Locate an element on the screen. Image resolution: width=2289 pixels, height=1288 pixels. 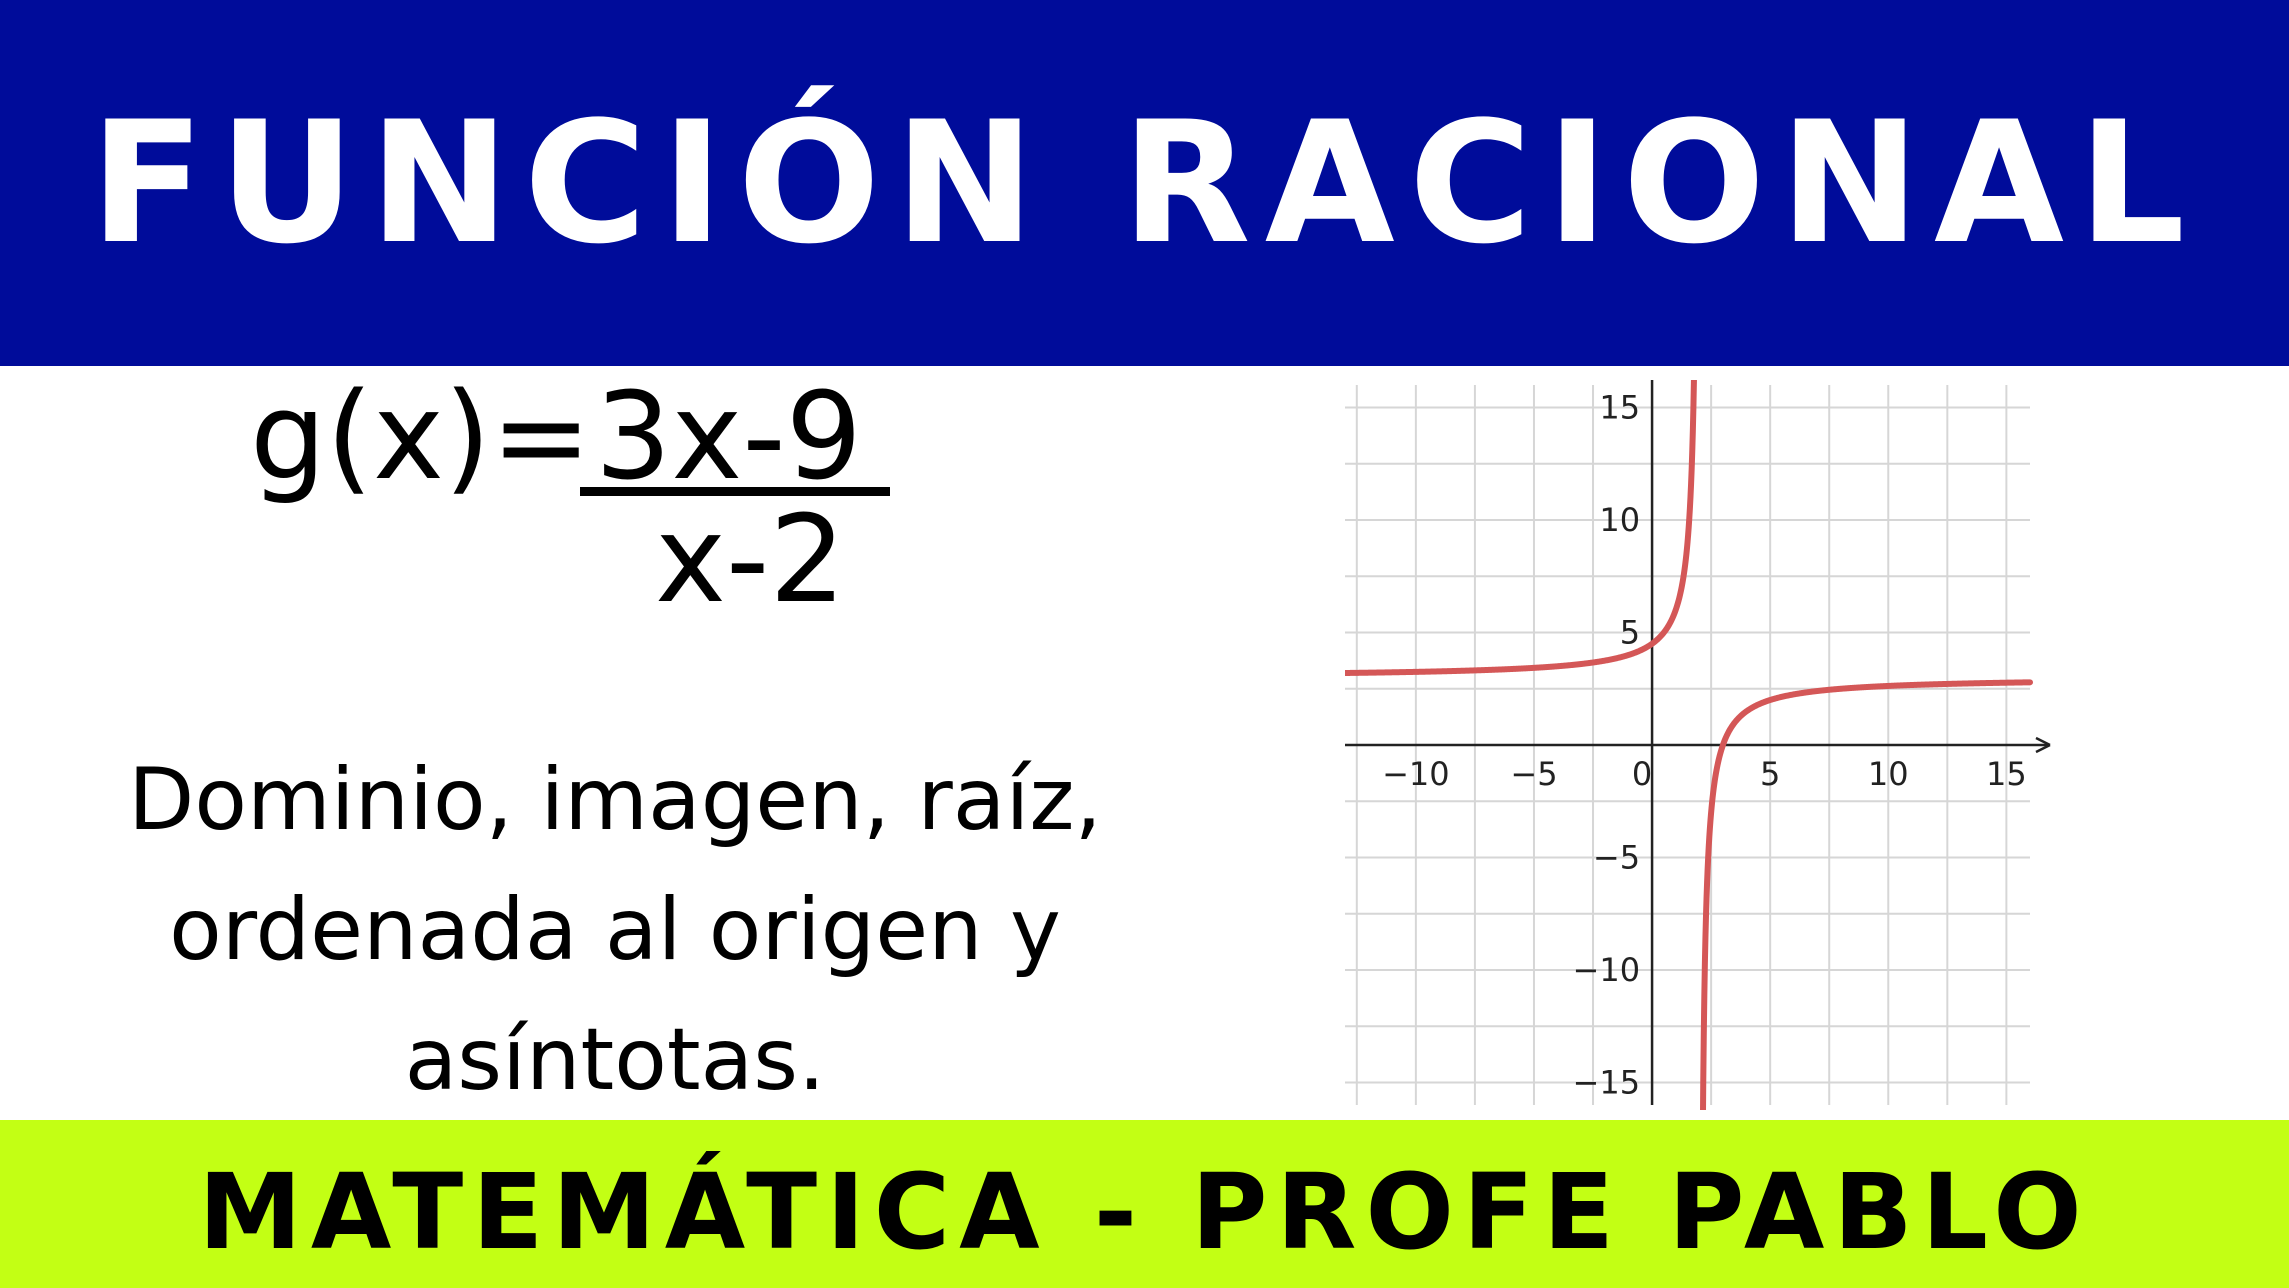
x-tick-label: 0 is located at coordinates (1642, 774).